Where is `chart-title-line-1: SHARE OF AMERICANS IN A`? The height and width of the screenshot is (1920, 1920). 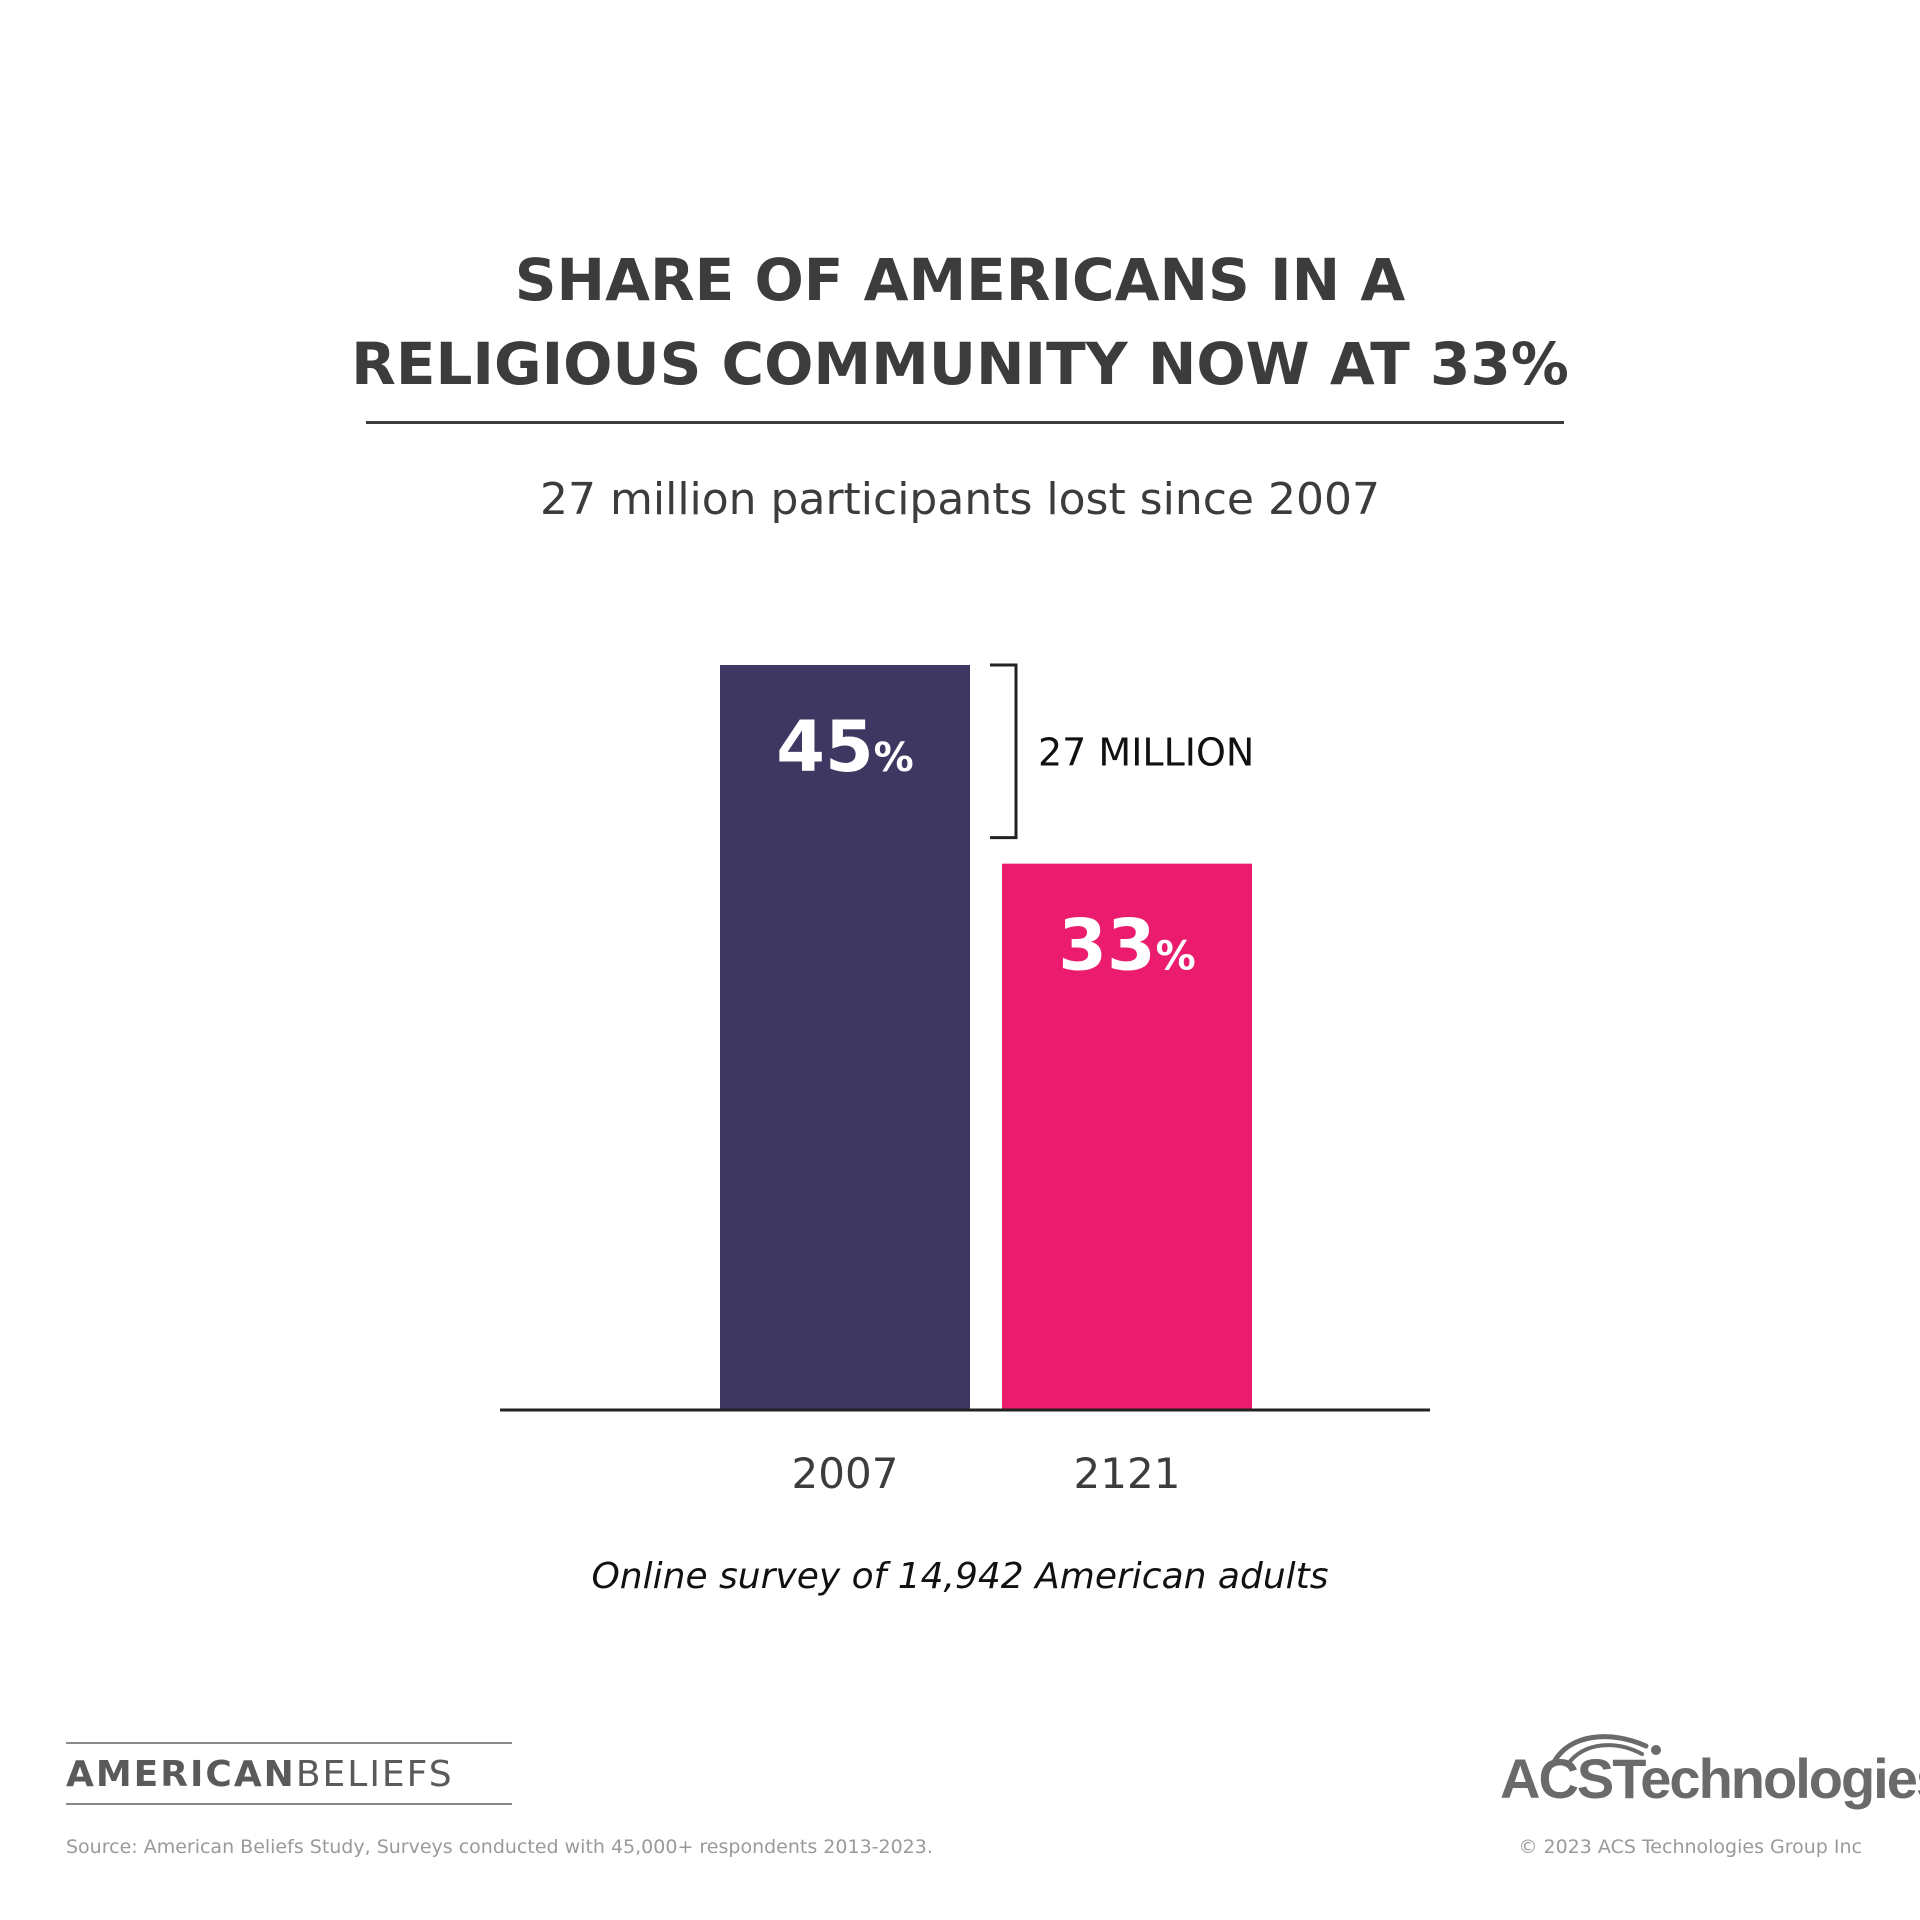
chart-title-line-1: SHARE OF AMERICANS IN A is located at coordinates (960, 280).